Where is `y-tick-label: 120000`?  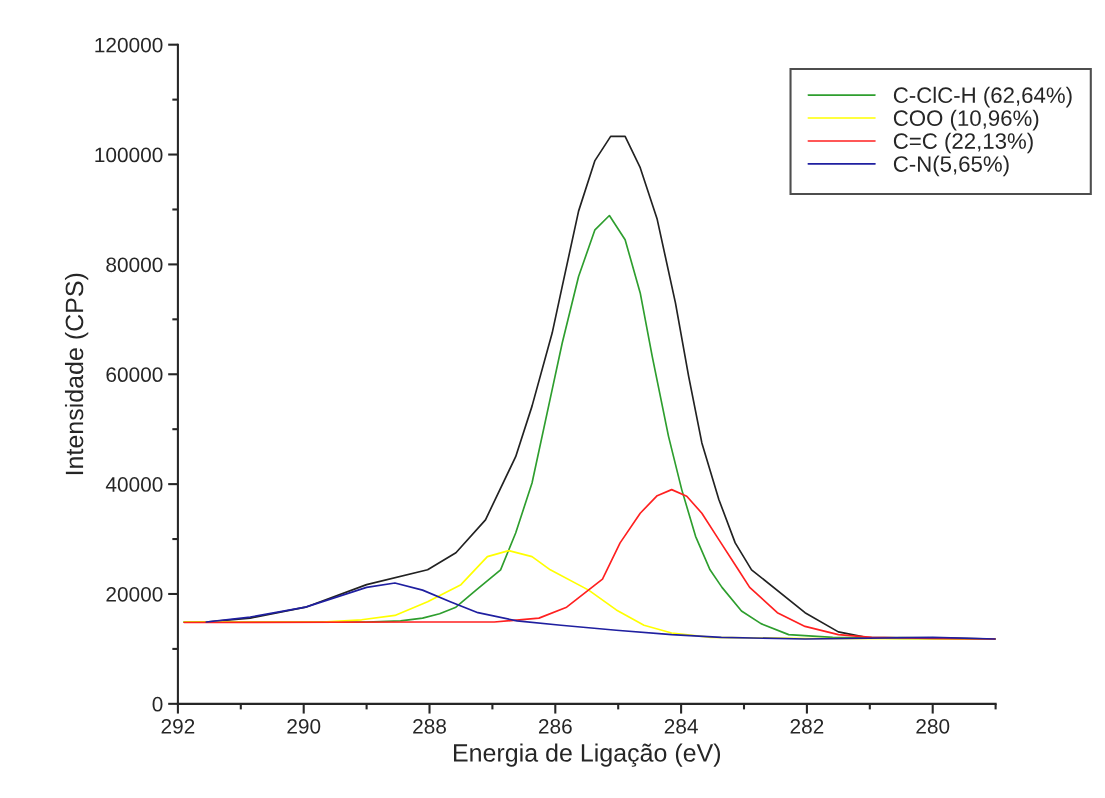 y-tick-label: 120000 is located at coordinates (129, 45).